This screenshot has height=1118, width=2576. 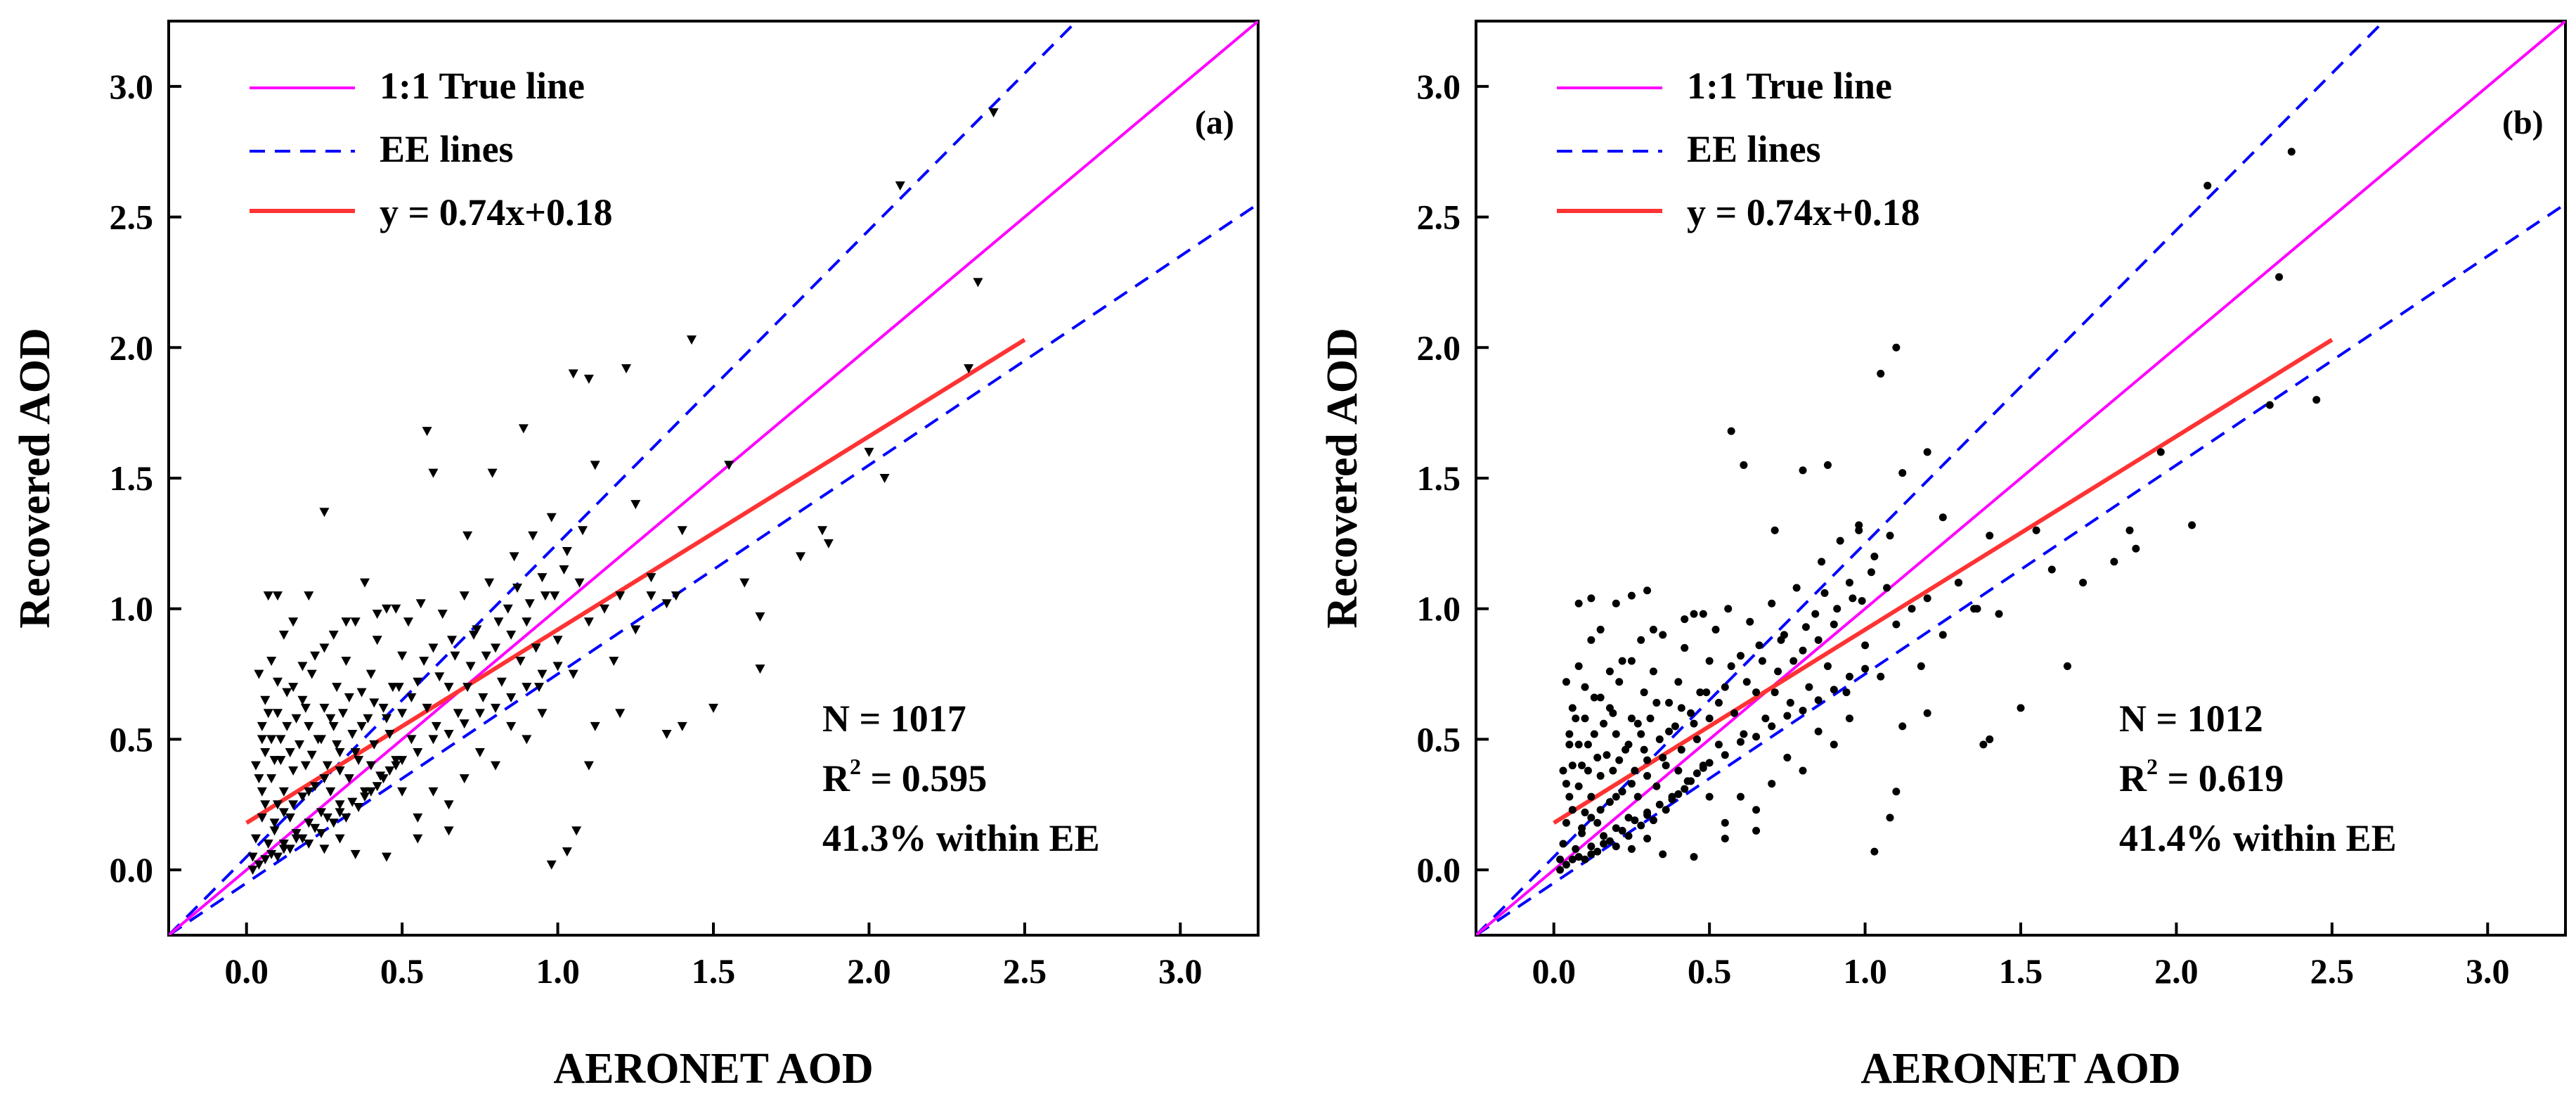 I want to click on panel-label: (b), so click(x=2523, y=122).